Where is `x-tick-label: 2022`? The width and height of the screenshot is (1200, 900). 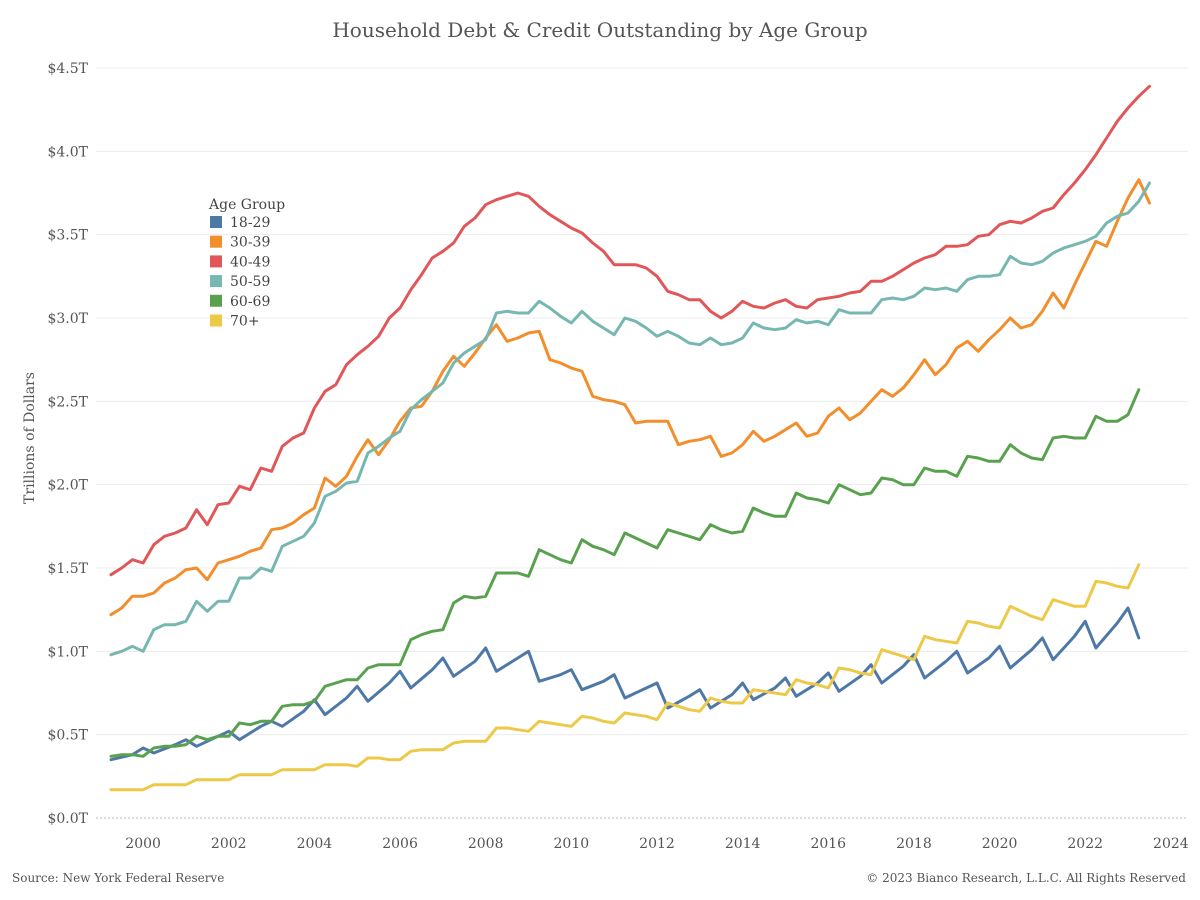 x-tick-label: 2022 is located at coordinates (1085, 844).